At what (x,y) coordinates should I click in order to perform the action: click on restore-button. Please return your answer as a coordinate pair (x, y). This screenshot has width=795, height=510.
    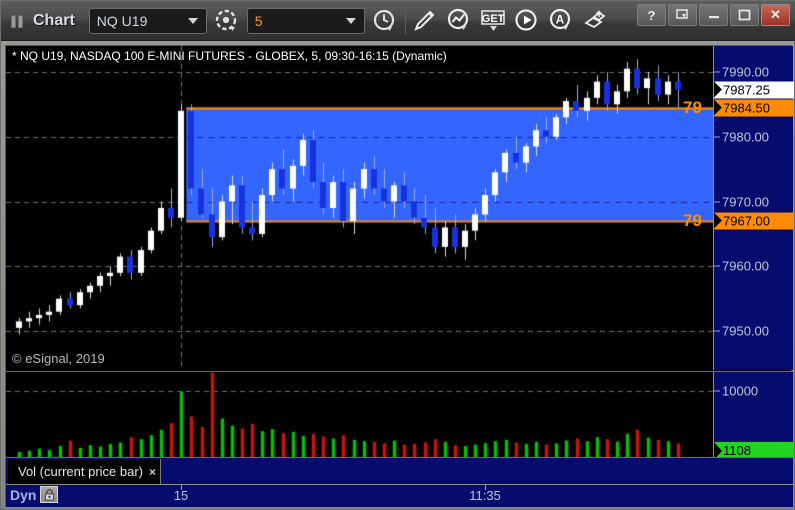
    Looking at the image, I should click on (682, 15).